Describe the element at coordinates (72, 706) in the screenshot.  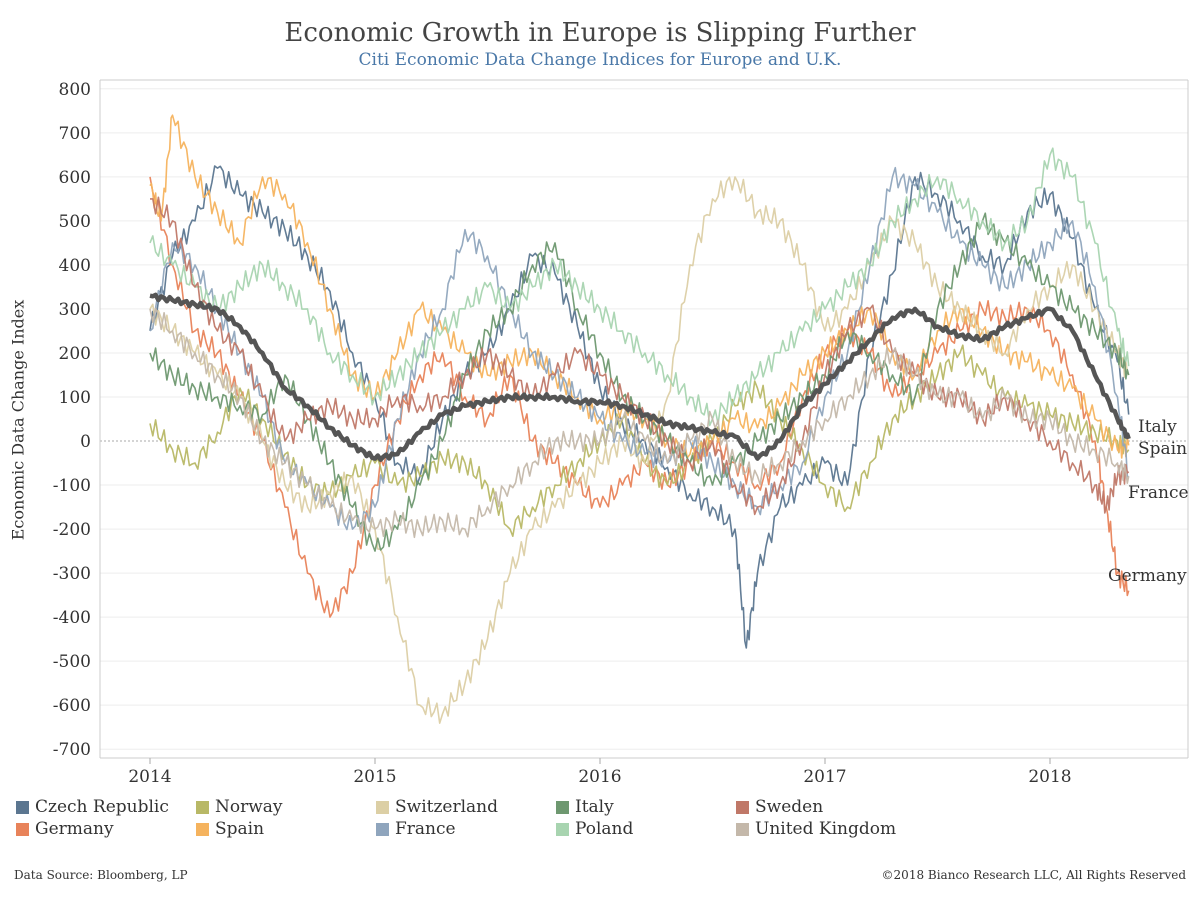
I see `y-tick-label: -600` at that location.